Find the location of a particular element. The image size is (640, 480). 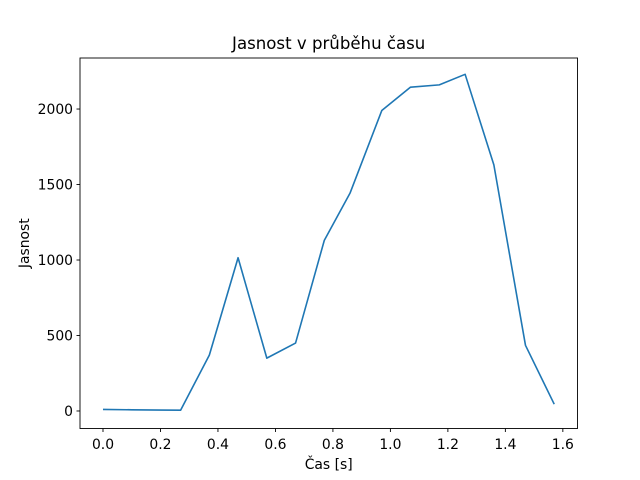

y-tick-label: 500 is located at coordinates (59, 336).